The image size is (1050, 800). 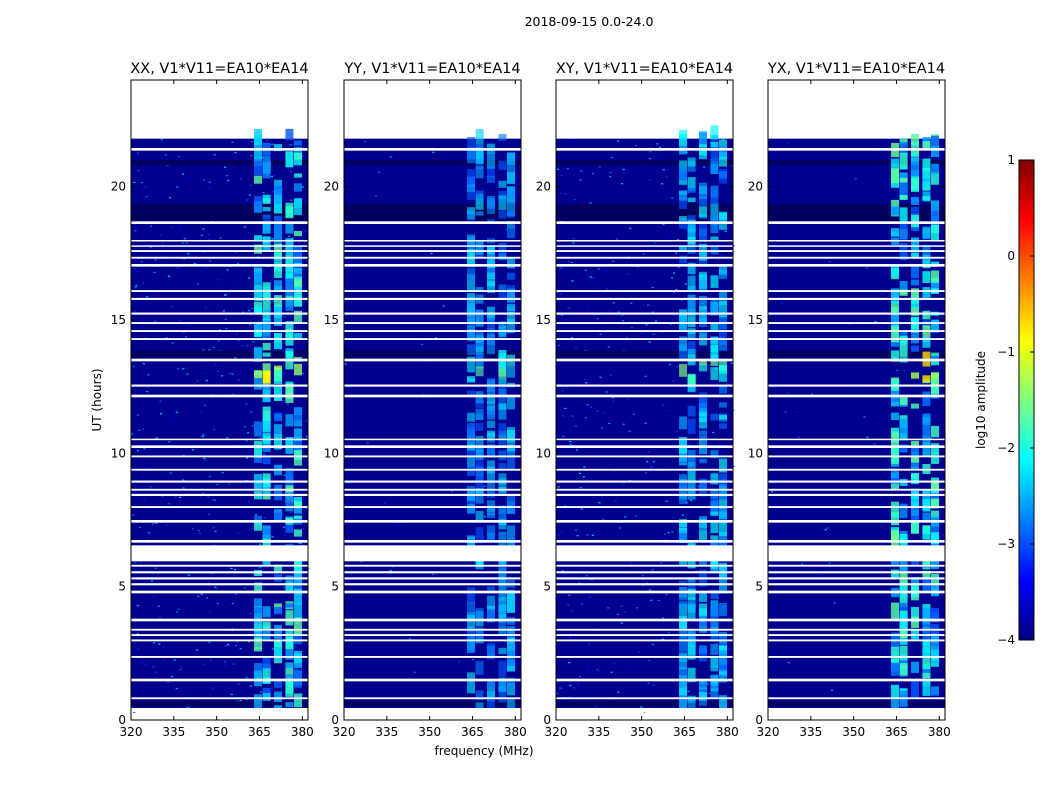 I want to click on x-tick-label: 320, so click(x=556, y=732).